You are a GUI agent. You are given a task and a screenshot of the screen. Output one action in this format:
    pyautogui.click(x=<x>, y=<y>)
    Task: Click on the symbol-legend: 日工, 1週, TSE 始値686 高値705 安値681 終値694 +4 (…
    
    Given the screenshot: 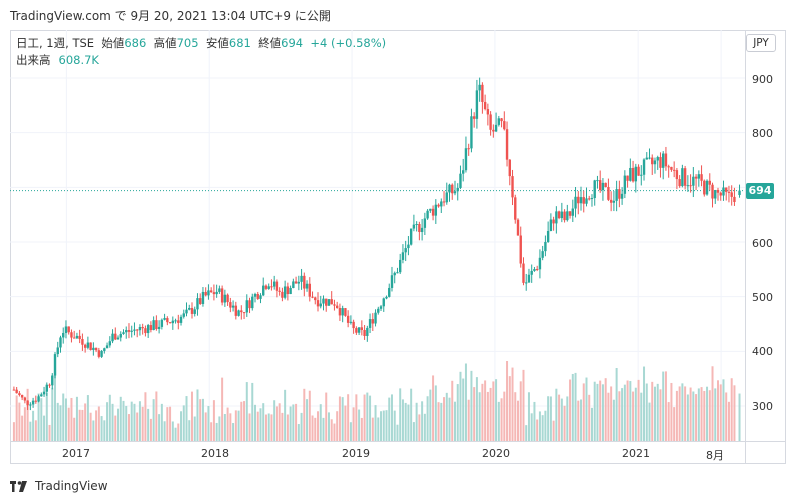 What is the action you would take?
    pyautogui.click(x=201, y=43)
    